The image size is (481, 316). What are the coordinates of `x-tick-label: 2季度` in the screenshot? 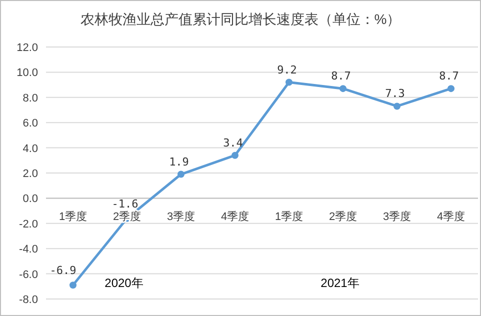 It's located at (343, 217).